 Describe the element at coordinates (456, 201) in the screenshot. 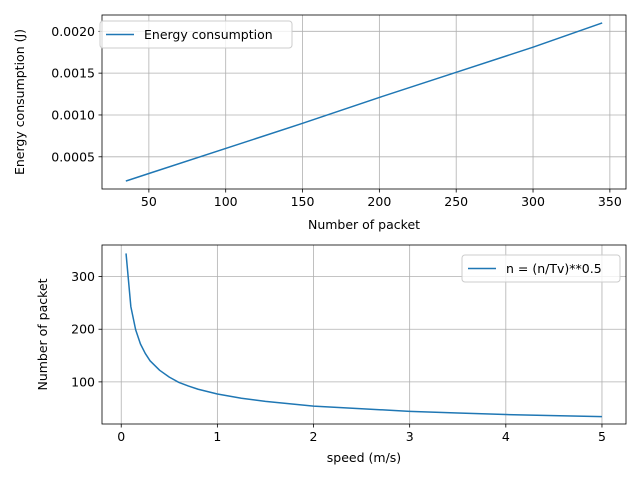

I see `x-tick-label: 250` at that location.